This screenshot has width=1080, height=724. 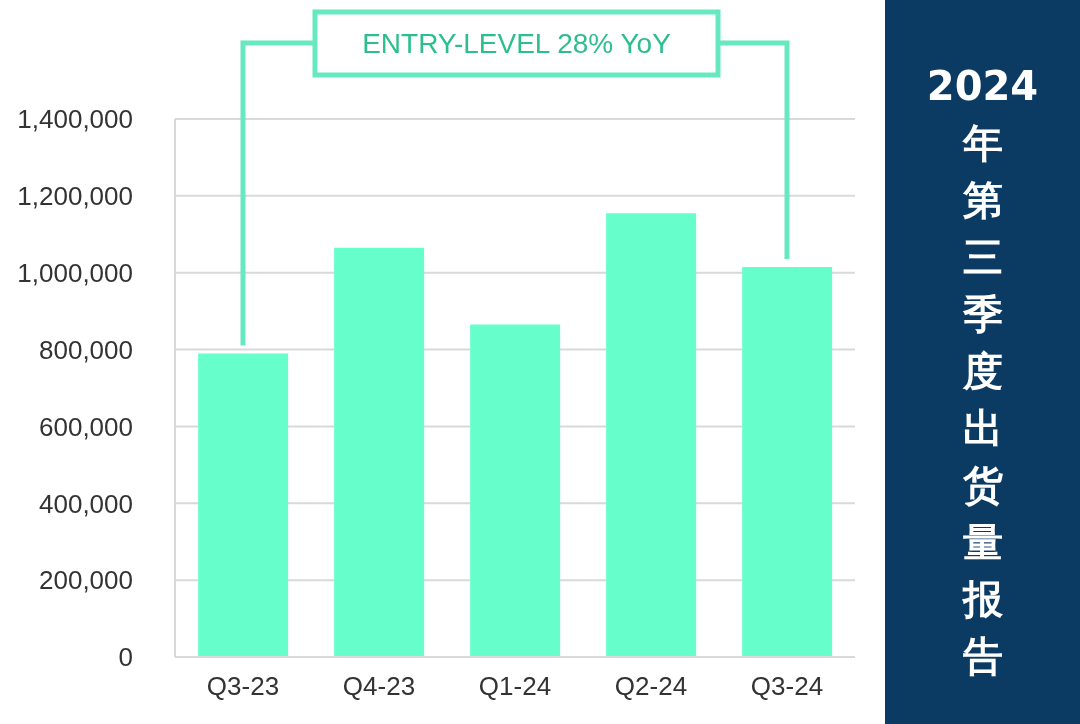 What do you see at coordinates (125, 657) in the screenshot?
I see `y-tick-label: 0` at bounding box center [125, 657].